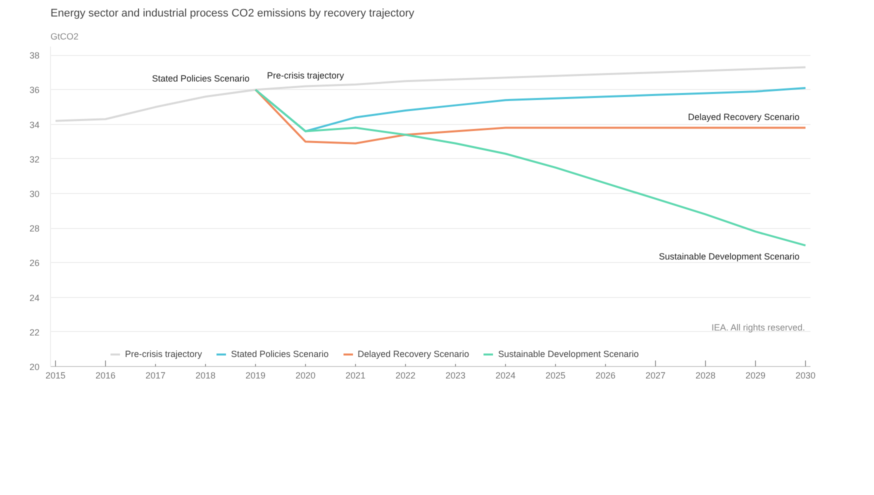 The width and height of the screenshot is (874, 495). Describe the element at coordinates (155, 375) in the screenshot. I see `x-tick-label: 2017` at that location.